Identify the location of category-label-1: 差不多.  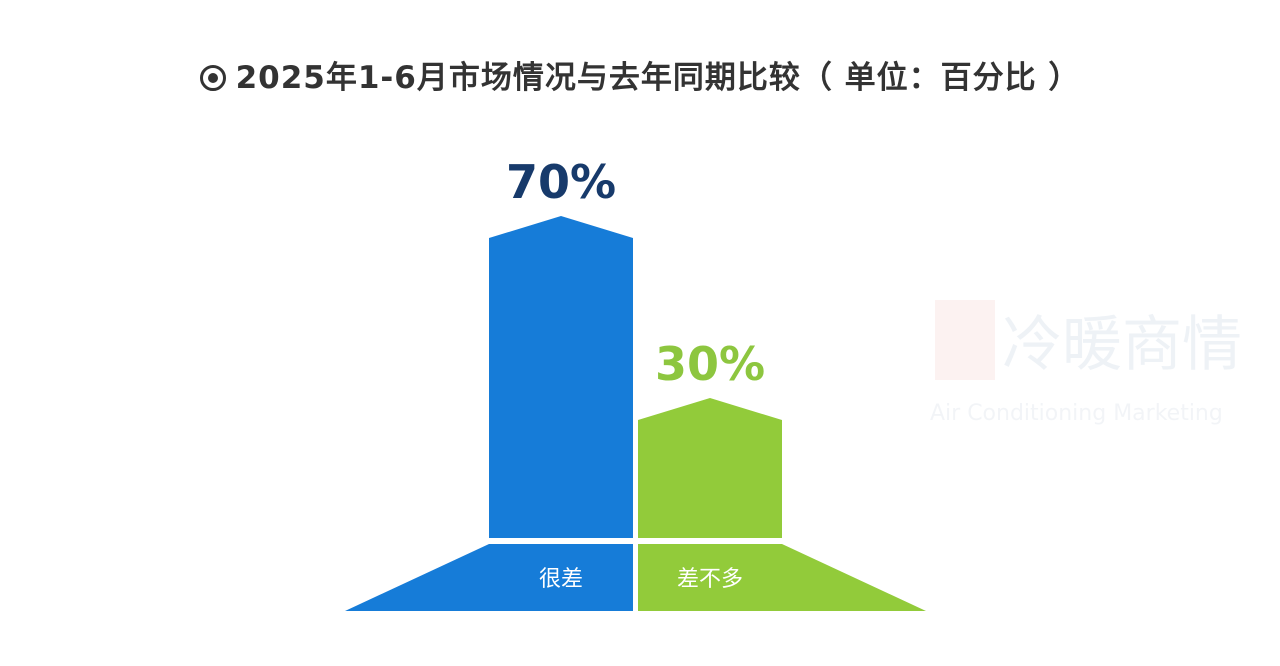
(710, 579).